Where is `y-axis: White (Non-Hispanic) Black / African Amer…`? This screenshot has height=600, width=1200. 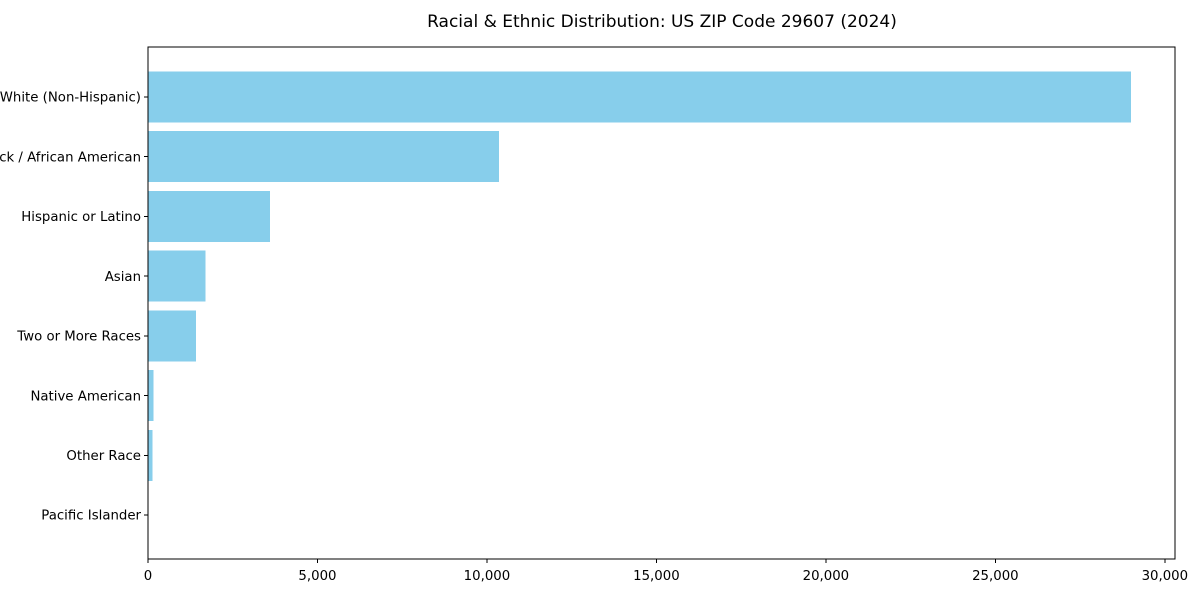
y-axis: White (Non-Hispanic) Black / African Amer… is located at coordinates (74, 307).